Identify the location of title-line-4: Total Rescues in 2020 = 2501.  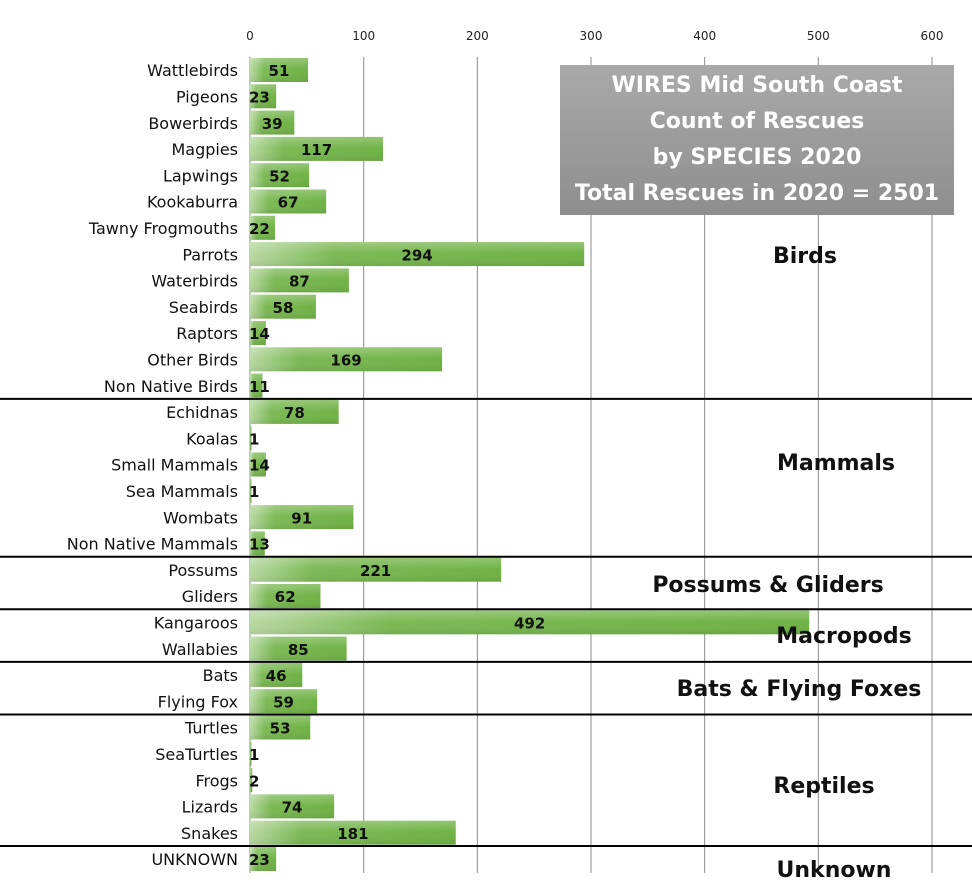
(757, 193).